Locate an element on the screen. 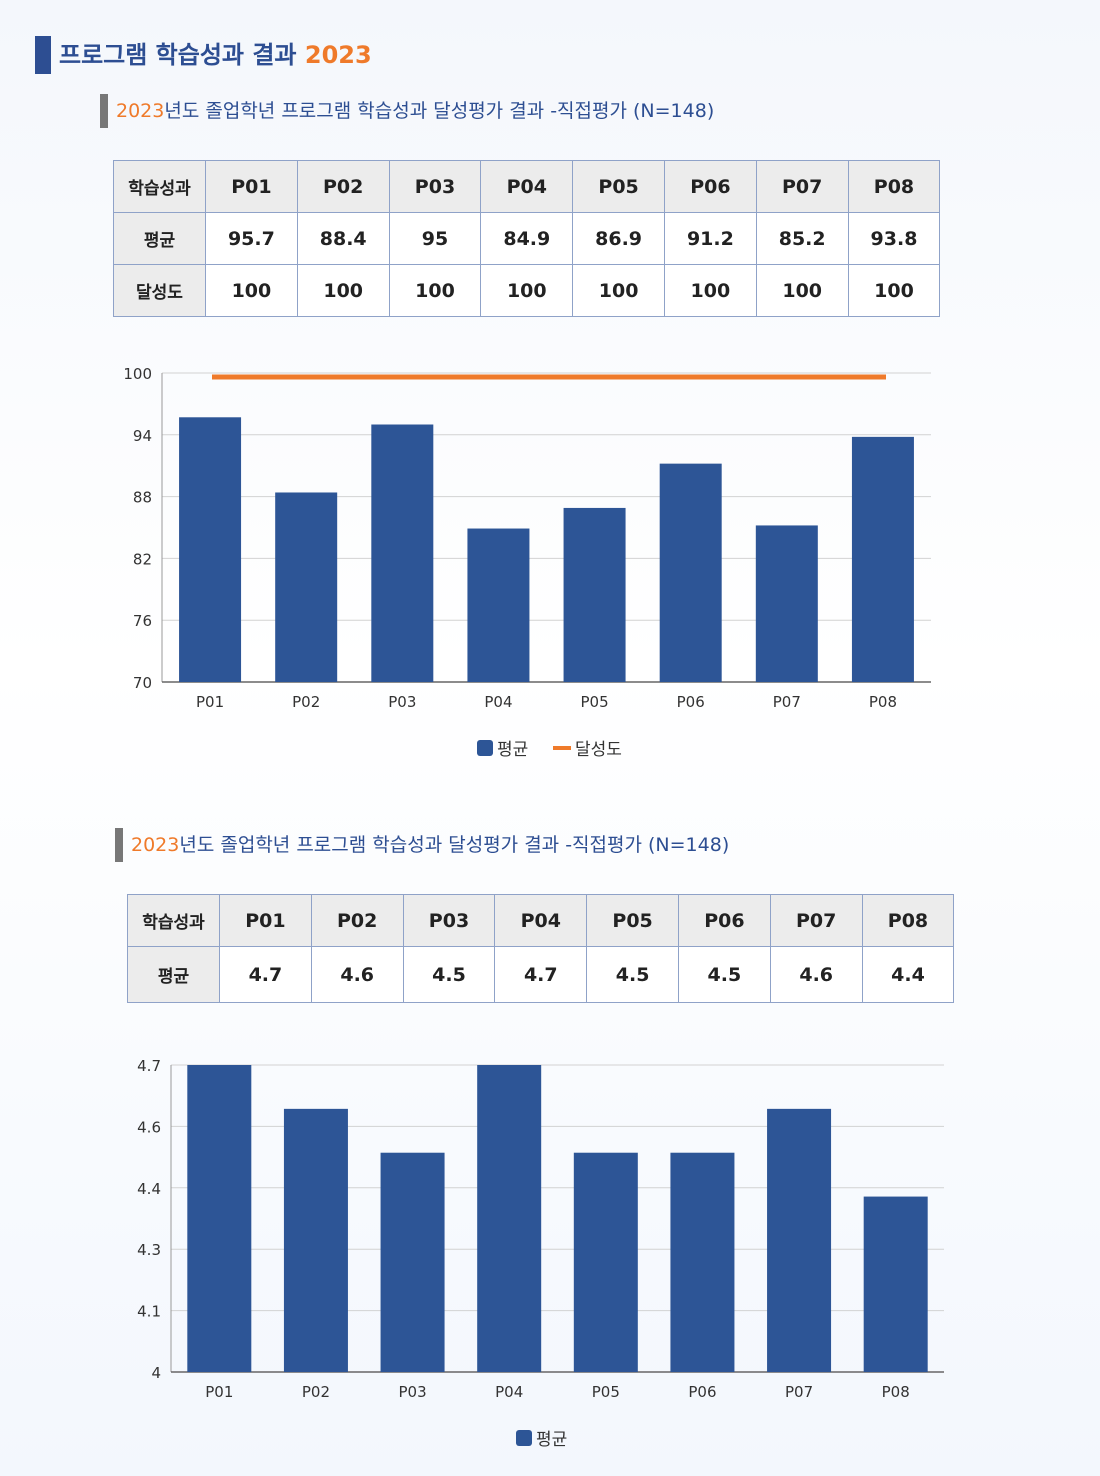 The width and height of the screenshot is (1100, 1476). y-tick-label: 4.1 is located at coordinates (149, 1312).